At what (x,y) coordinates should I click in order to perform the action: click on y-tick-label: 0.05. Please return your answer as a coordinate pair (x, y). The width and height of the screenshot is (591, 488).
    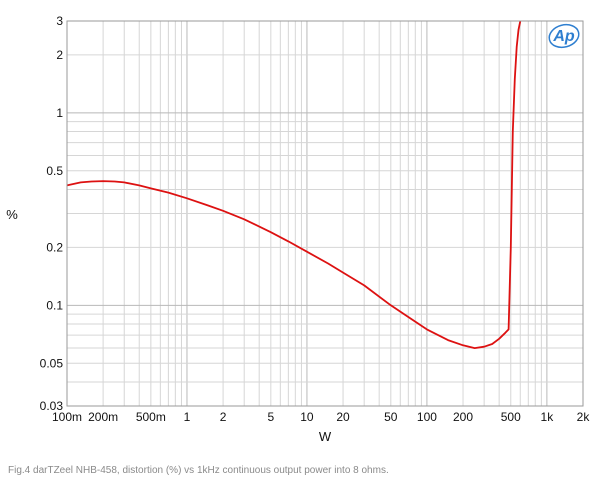
    Looking at the image, I should click on (52, 363).